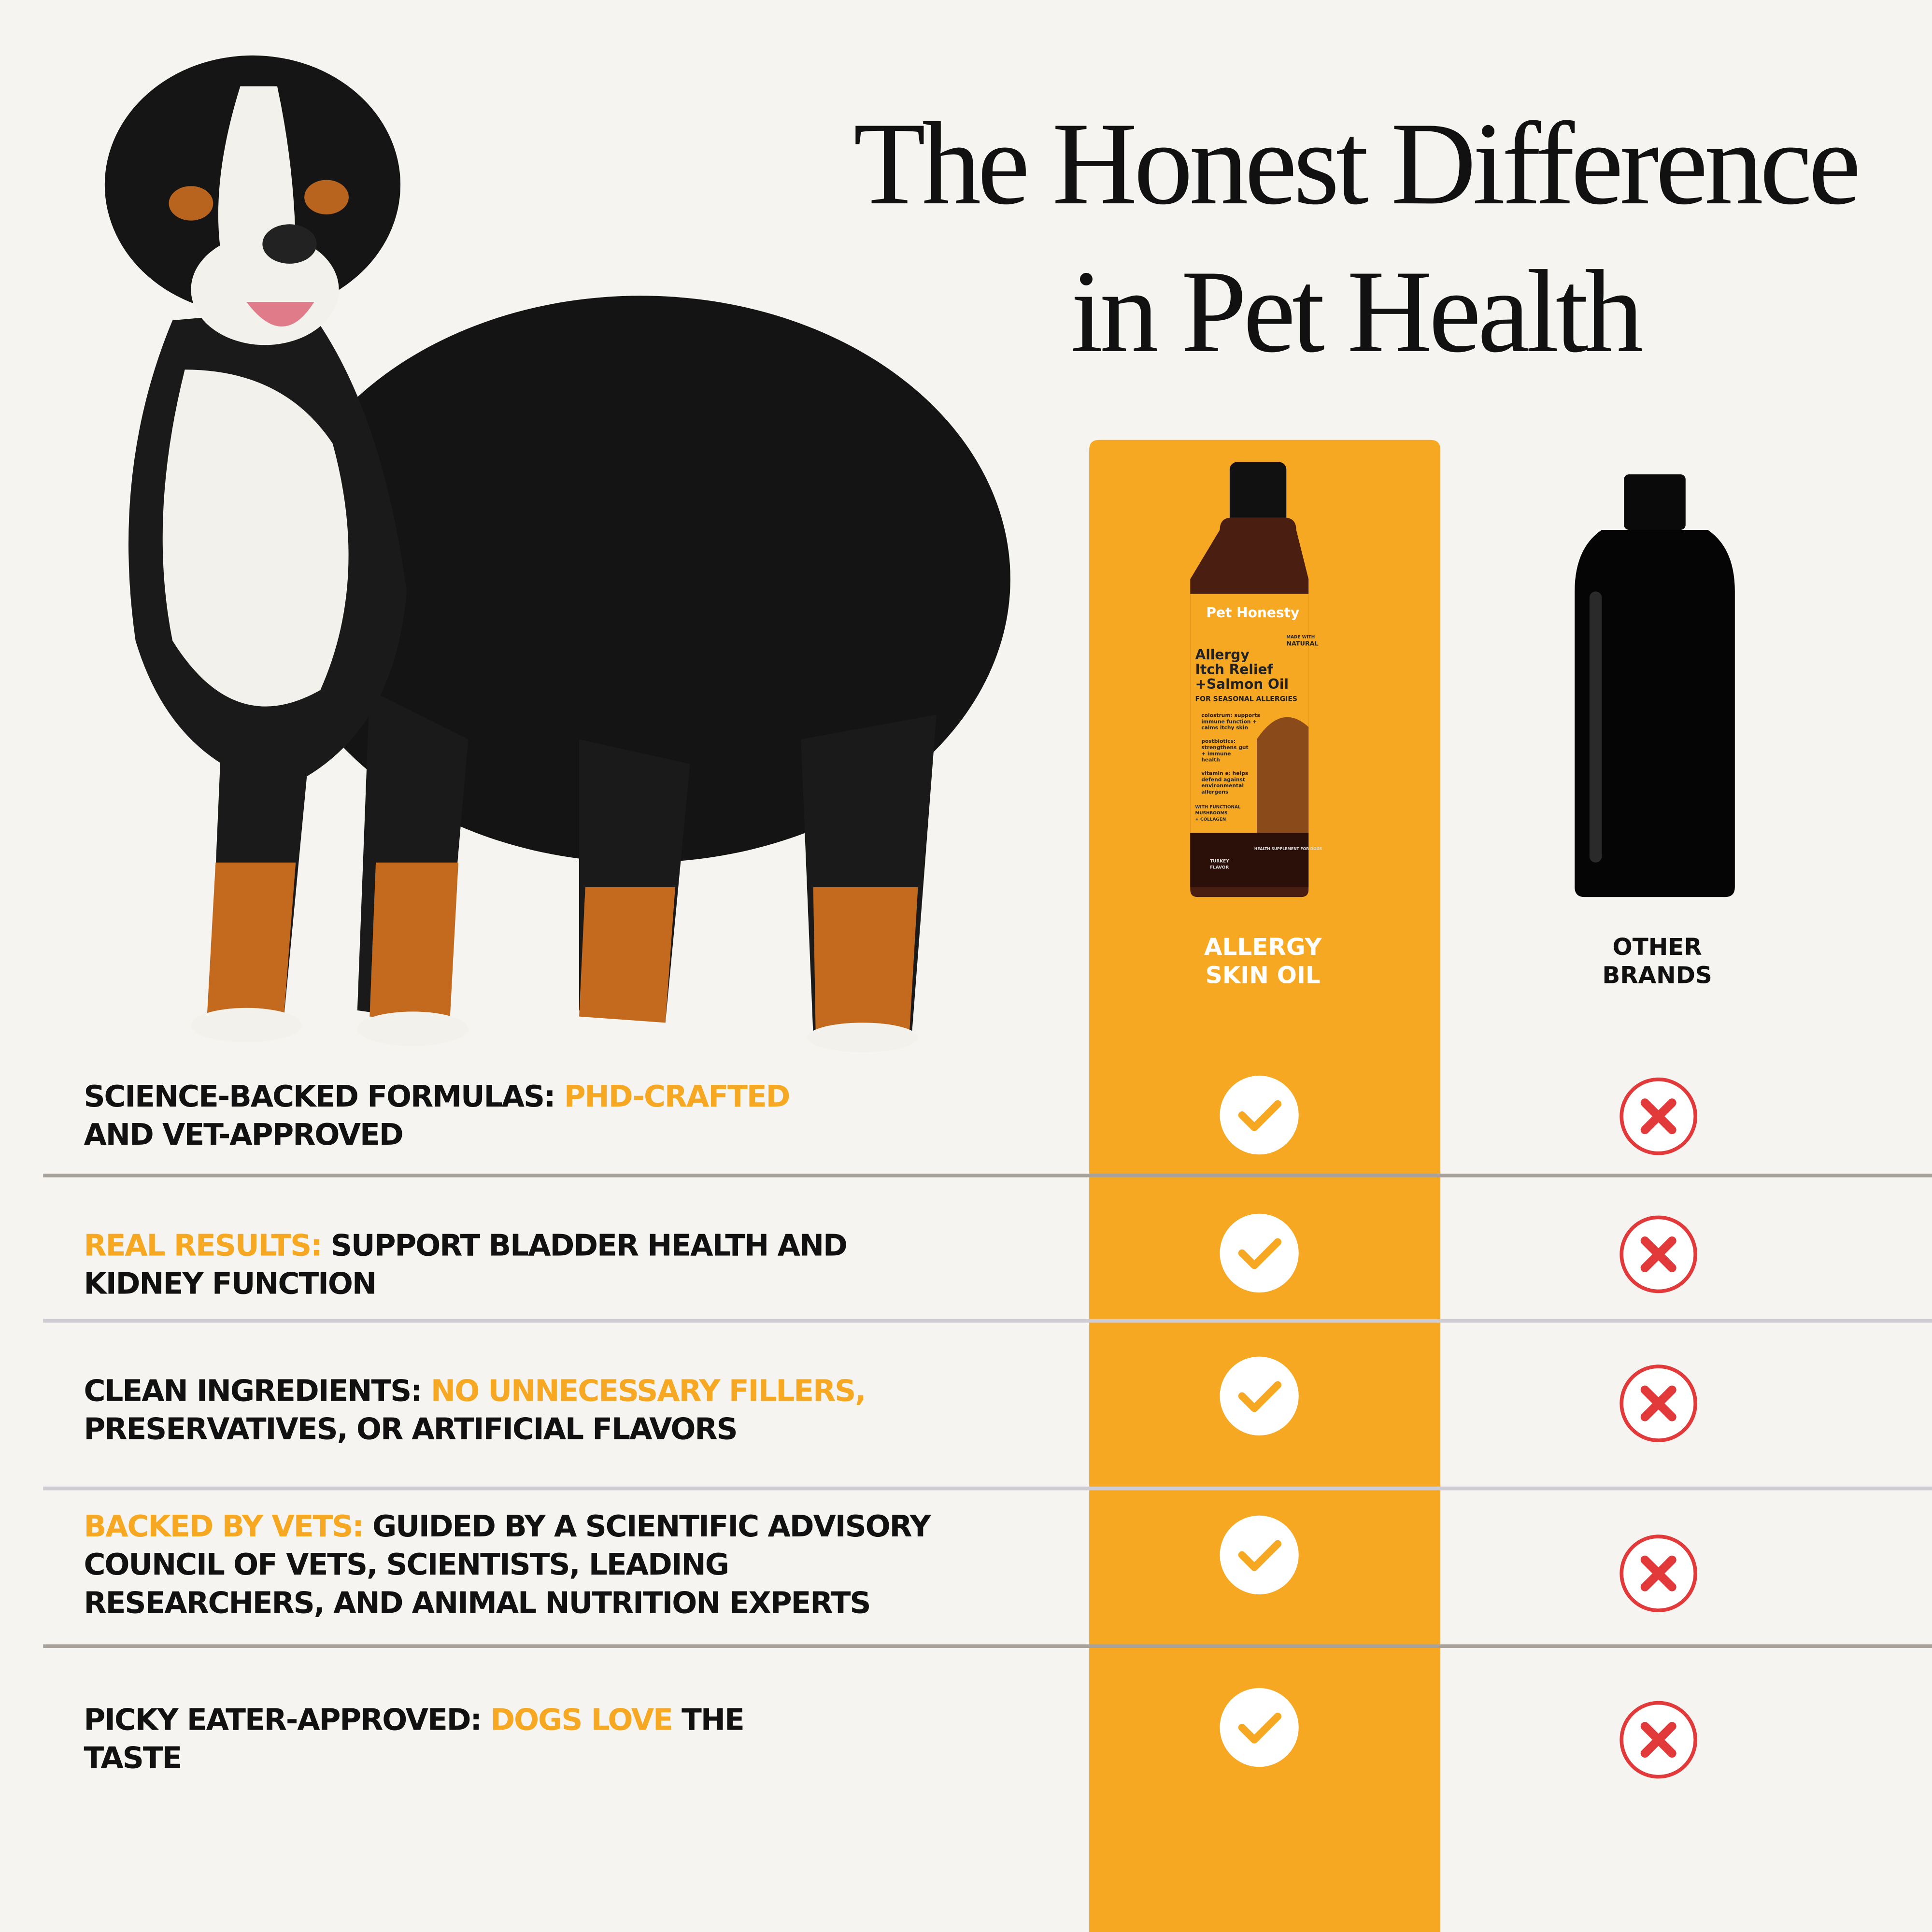  I want to click on product-benefit: health, so click(1210, 760).